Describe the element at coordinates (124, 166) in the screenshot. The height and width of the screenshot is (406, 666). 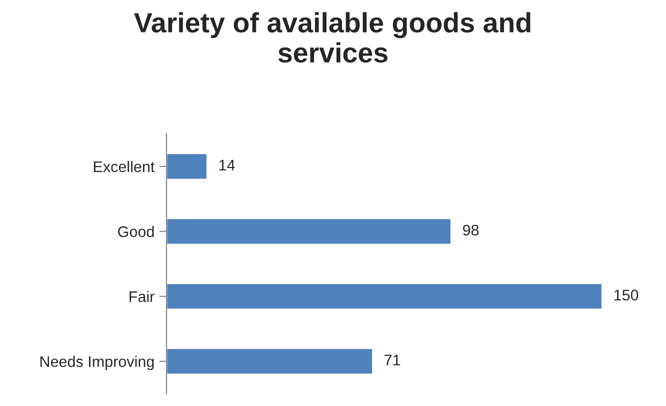
I see `y-tick-label: Excellent` at that location.